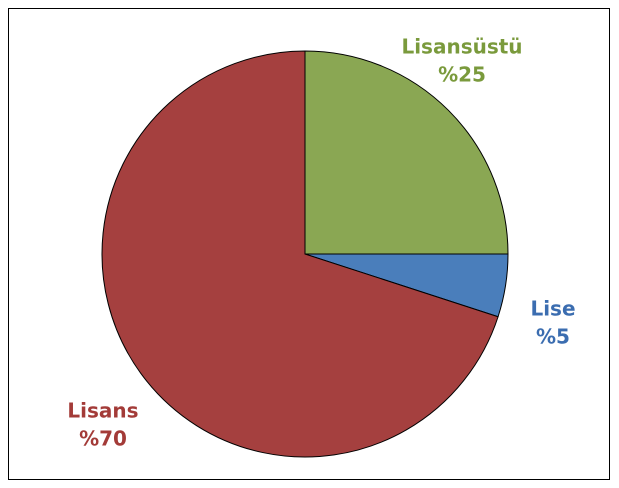  Describe the element at coordinates (461, 47) in the screenshot. I see `slice-label: Lisansüstü` at that location.